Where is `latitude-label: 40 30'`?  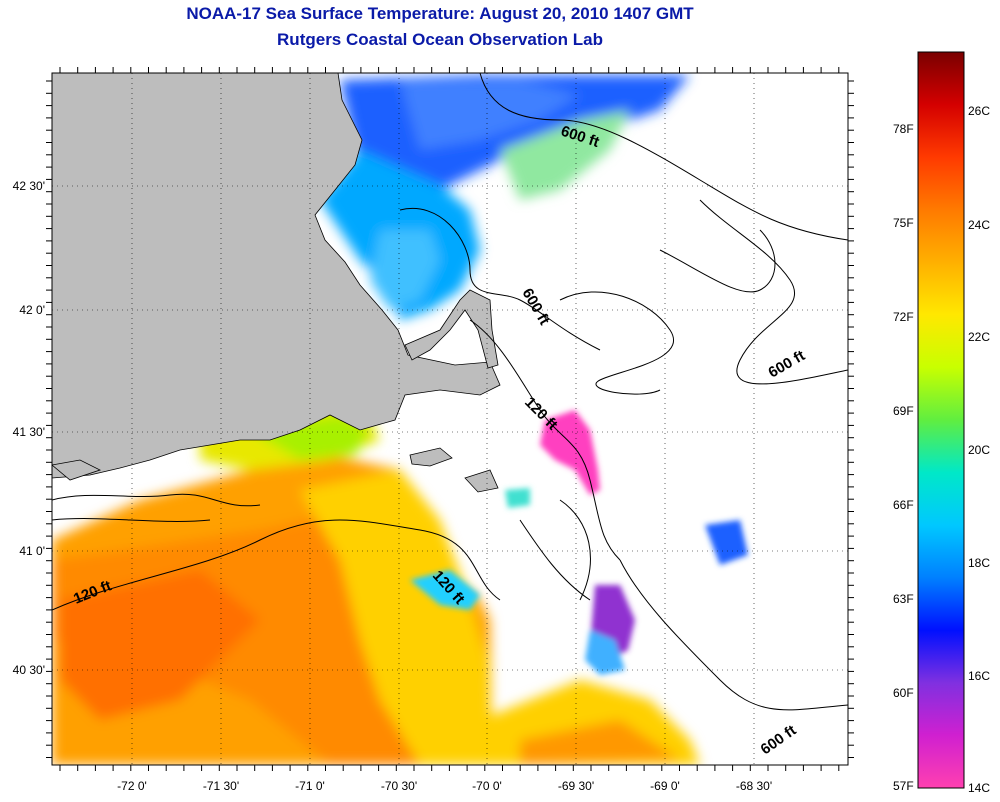 latitude-label: 40 30' is located at coordinates (29, 670).